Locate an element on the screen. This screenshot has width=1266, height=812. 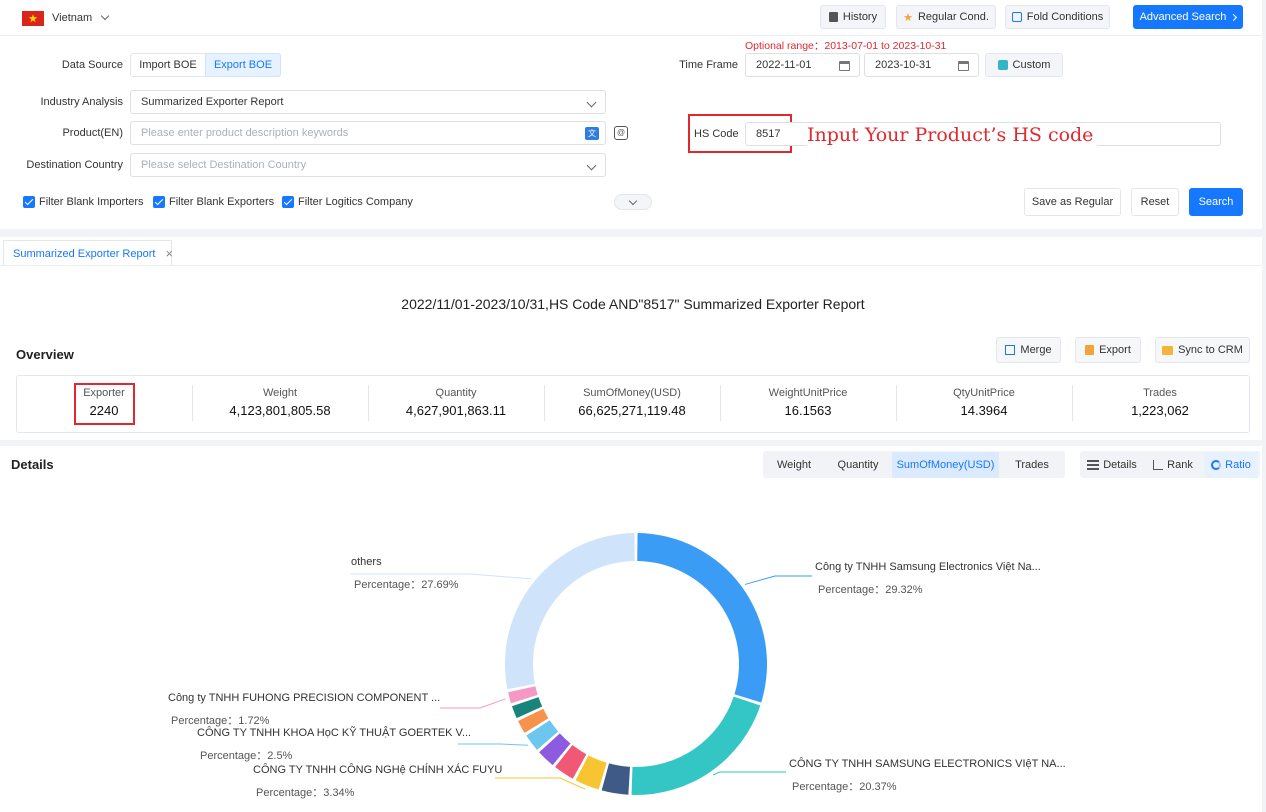
industry-analysis-select: Summarized Exporter Report is located at coordinates (368, 102).